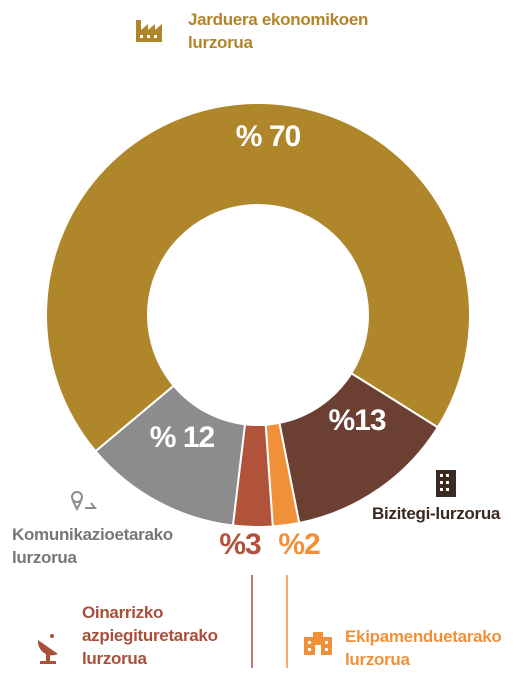  I want to click on value-label: %13, so click(357, 420).